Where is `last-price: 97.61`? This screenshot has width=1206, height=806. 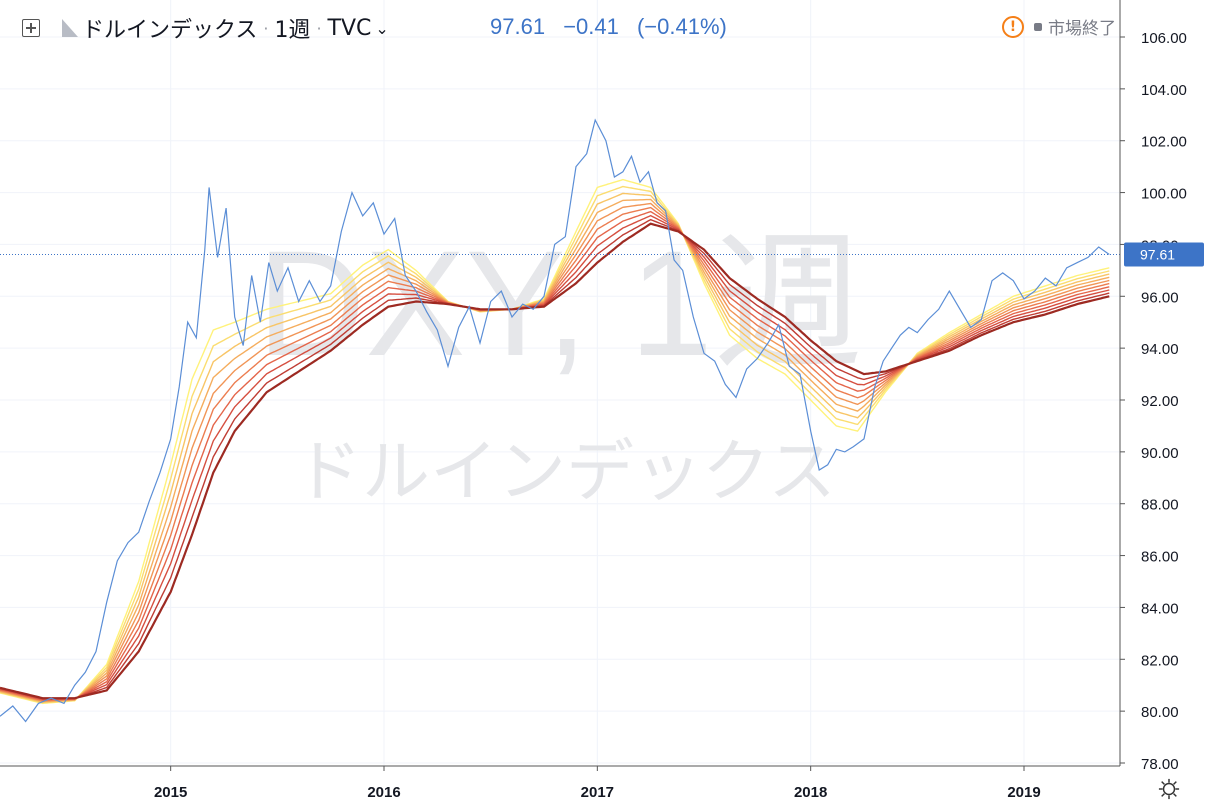
last-price: 97.61 is located at coordinates (518, 26).